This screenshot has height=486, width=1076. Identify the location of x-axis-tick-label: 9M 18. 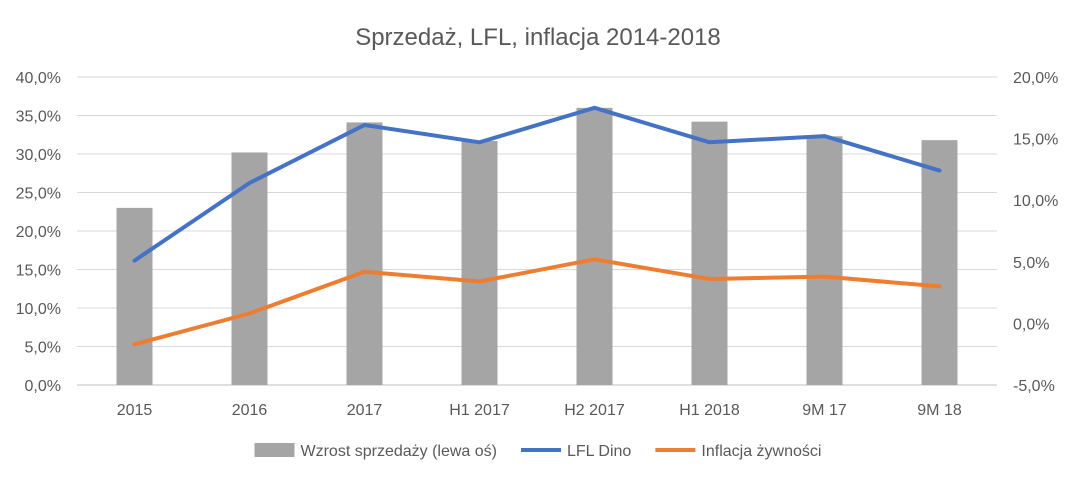
(939, 410).